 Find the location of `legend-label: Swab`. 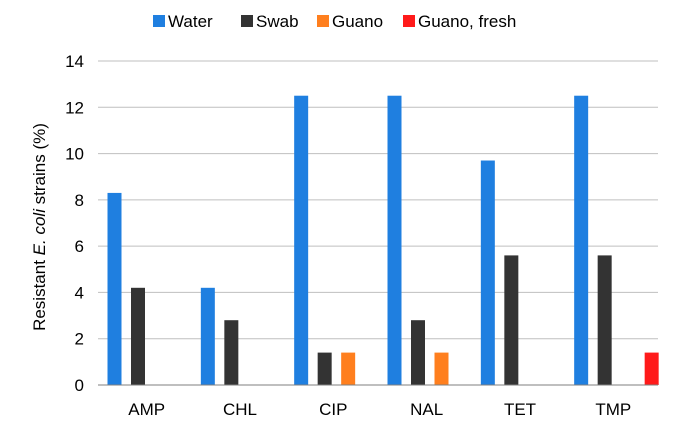

legend-label: Swab is located at coordinates (277, 21).